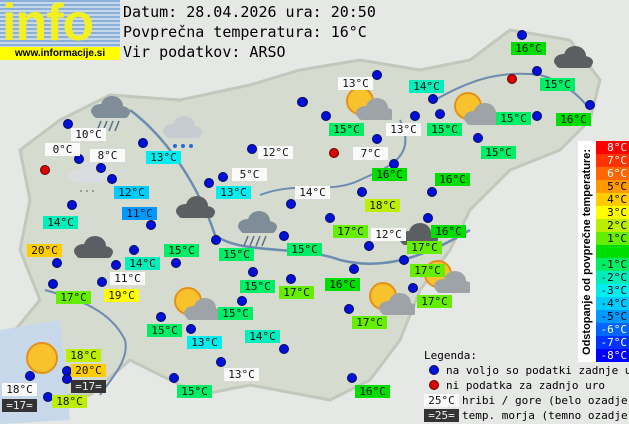 Image resolution: width=629 pixels, height=424 pixels. What do you see at coordinates (107, 155) in the screenshot?
I see `station-temperature: 8°C` at bounding box center [107, 155].